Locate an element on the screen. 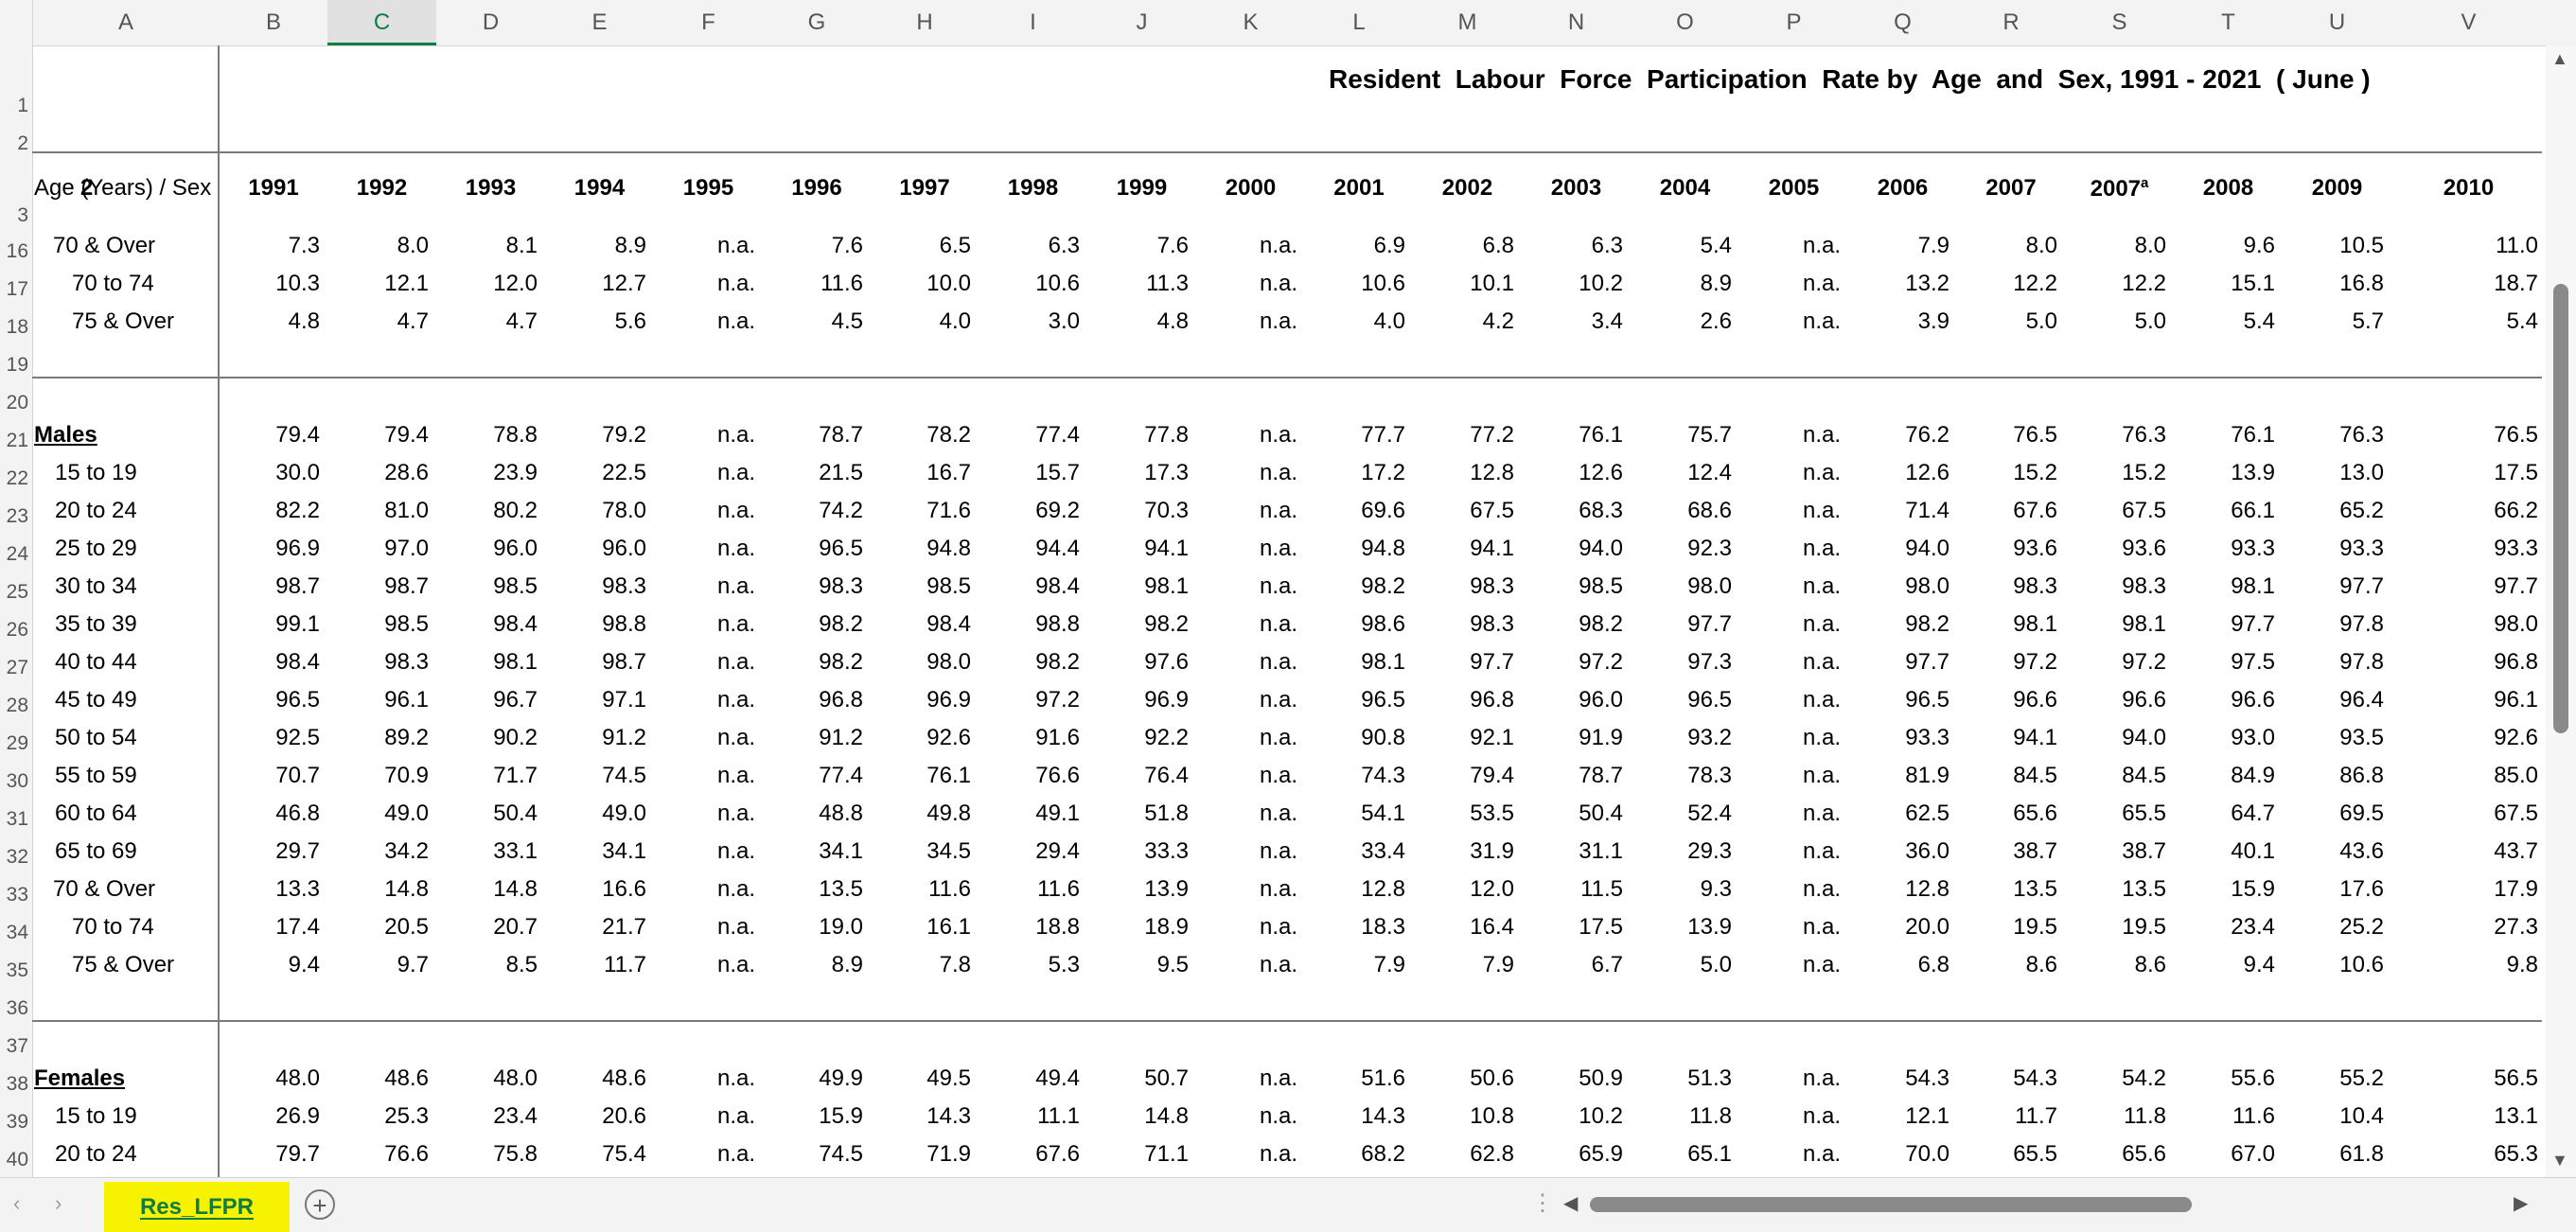  row-header-31: 31 is located at coordinates (17, 819).